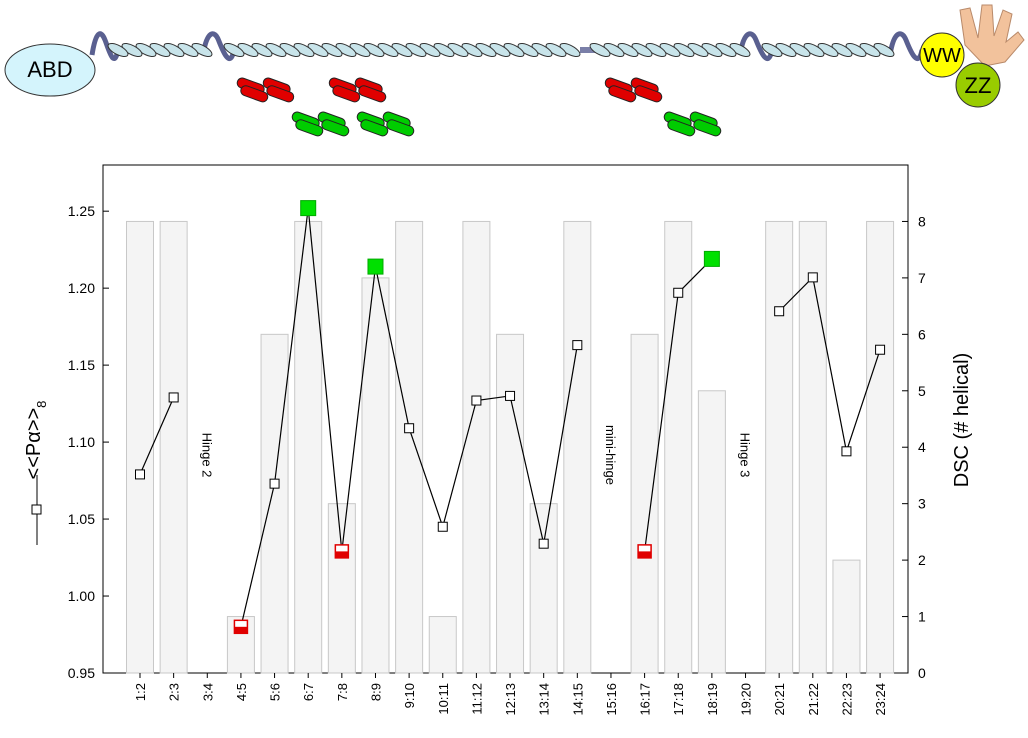  Describe the element at coordinates (978, 85) in the screenshot. I see `zz-domain` at that location.